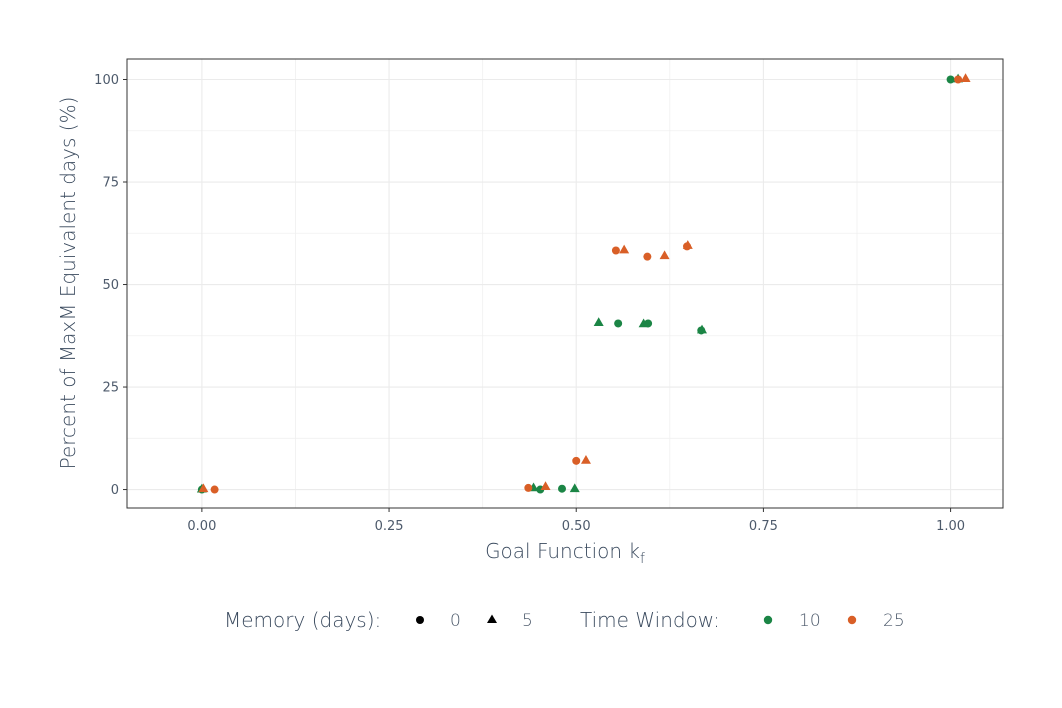 The height and width of the screenshot is (708, 1062). What do you see at coordinates (110, 285) in the screenshot?
I see `y-tick-label: 50` at bounding box center [110, 285].